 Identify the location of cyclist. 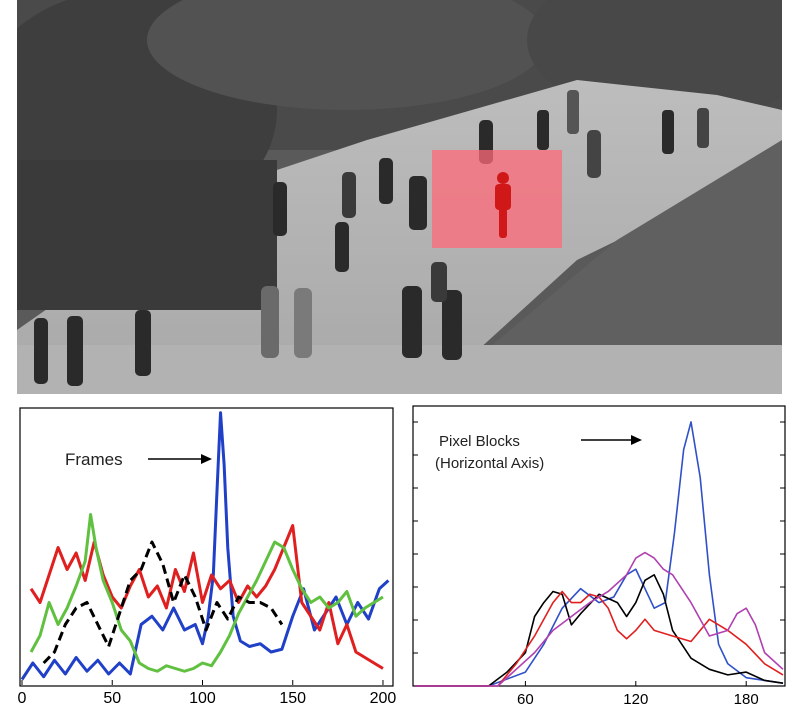
(503, 205).